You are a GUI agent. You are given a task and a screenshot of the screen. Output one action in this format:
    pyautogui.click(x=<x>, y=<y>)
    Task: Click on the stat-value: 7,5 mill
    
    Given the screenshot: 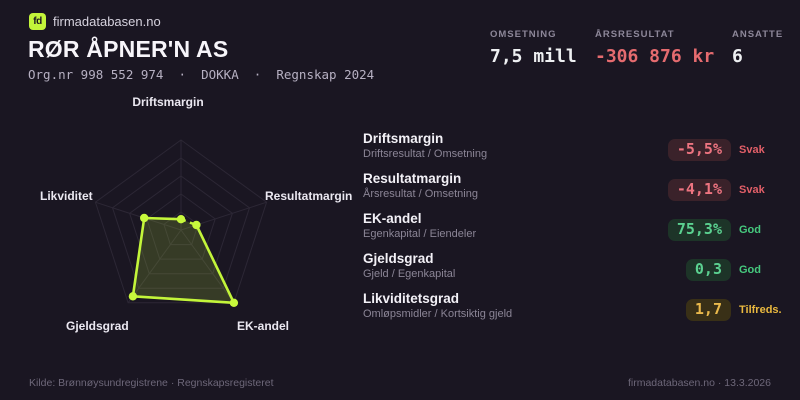 What is the action you would take?
    pyautogui.click(x=533, y=56)
    